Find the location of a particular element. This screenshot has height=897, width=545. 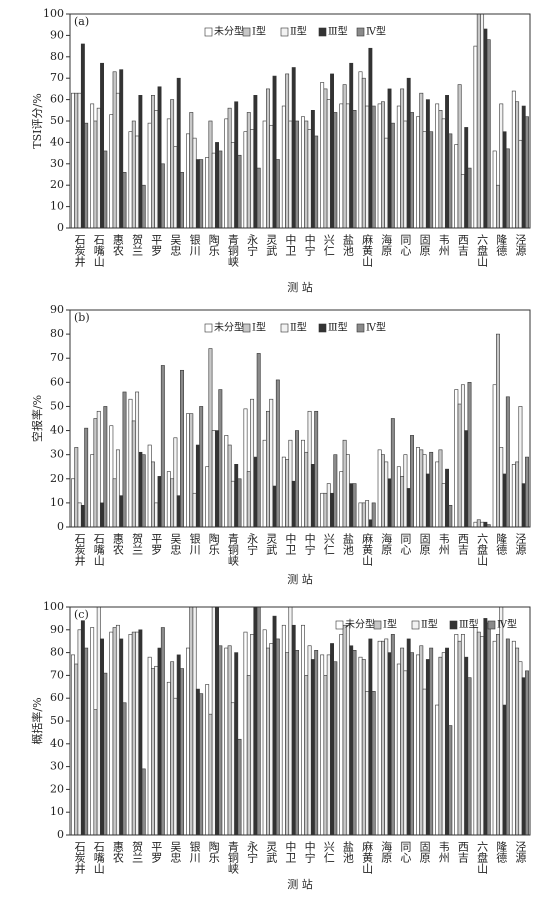

x-tick-label: 吴忠 is located at coordinates (175, 245).